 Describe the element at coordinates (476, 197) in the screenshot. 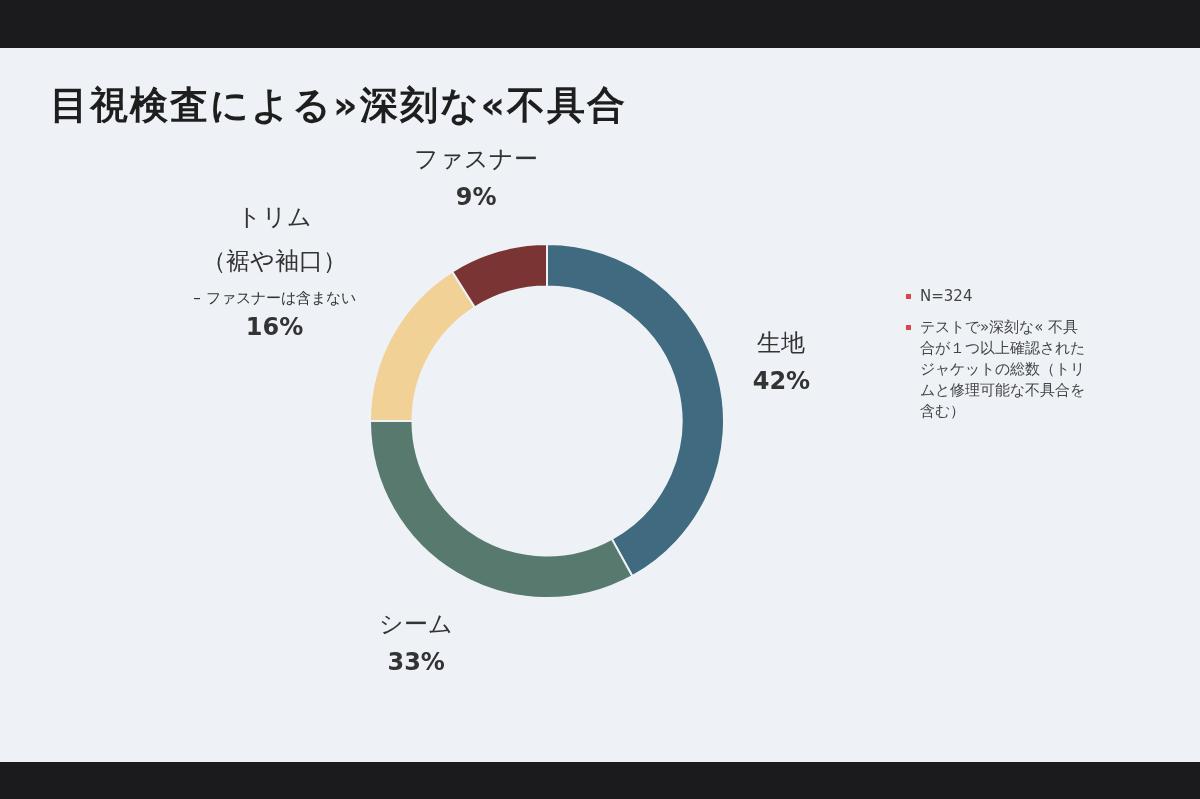

I see `data-label: 9%` at that location.